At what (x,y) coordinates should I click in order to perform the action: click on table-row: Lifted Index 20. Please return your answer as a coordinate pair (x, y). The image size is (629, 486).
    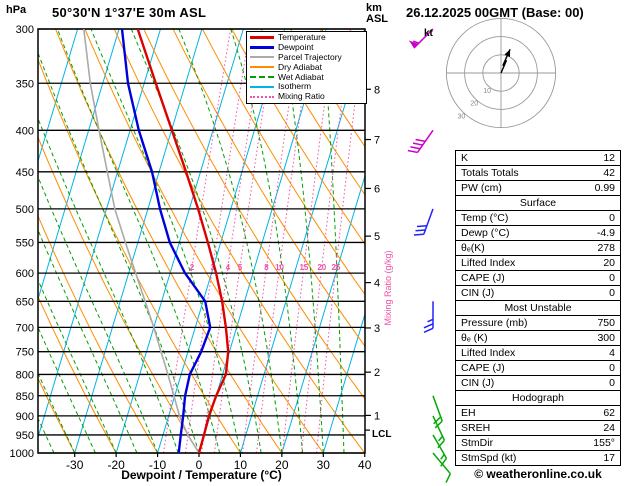
    Looking at the image, I should click on (538, 263).